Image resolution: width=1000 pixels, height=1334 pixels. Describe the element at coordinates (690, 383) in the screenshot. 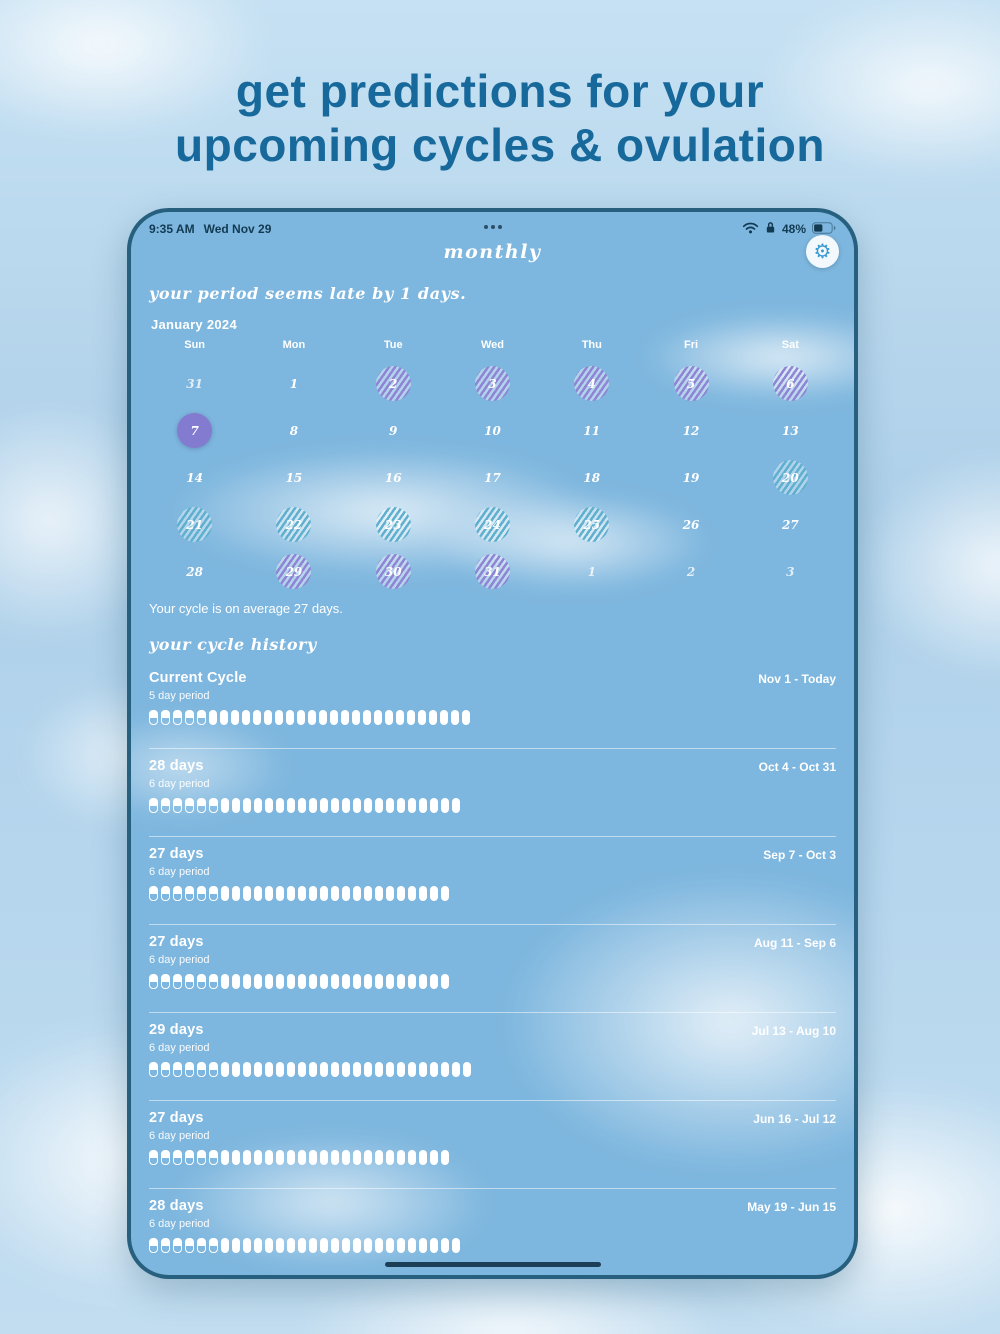

I see `calendar-day: 5` at that location.